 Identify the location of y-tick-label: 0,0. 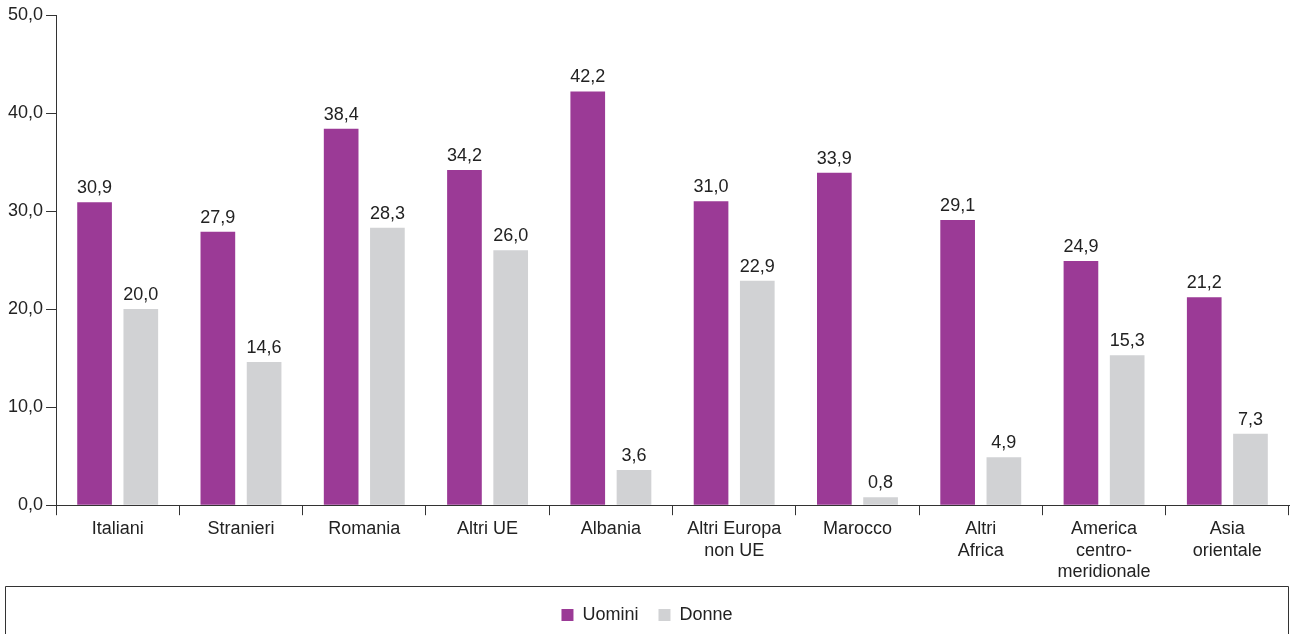
(31, 504).